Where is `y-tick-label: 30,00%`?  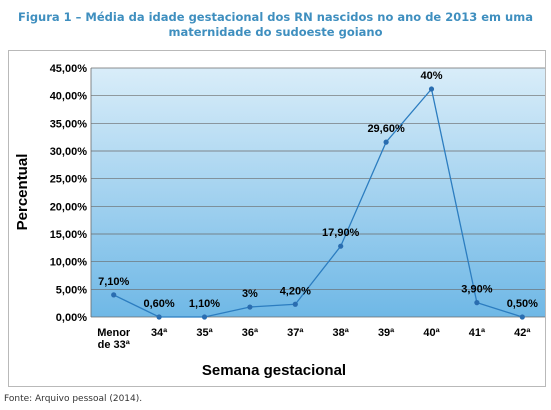 y-tick-label: 30,00% is located at coordinates (69, 152).